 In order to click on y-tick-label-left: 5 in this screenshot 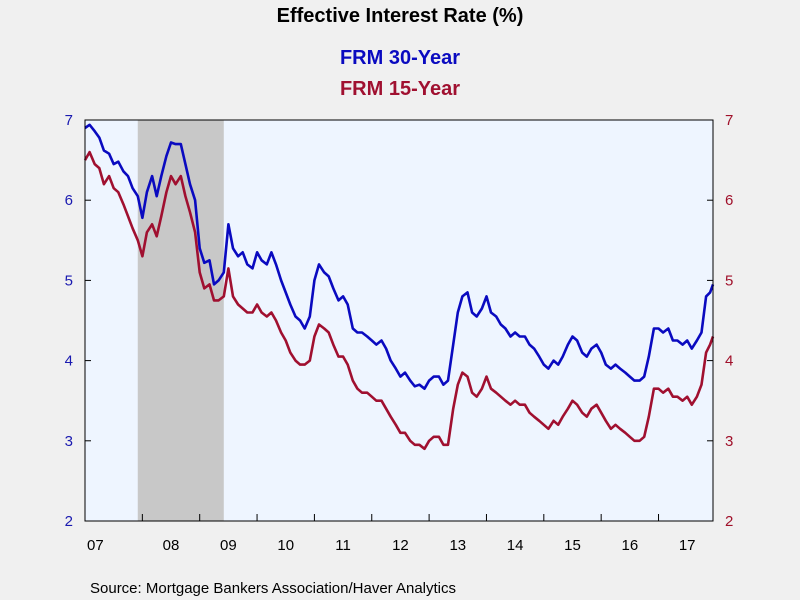, I will do `click(69, 280)`.